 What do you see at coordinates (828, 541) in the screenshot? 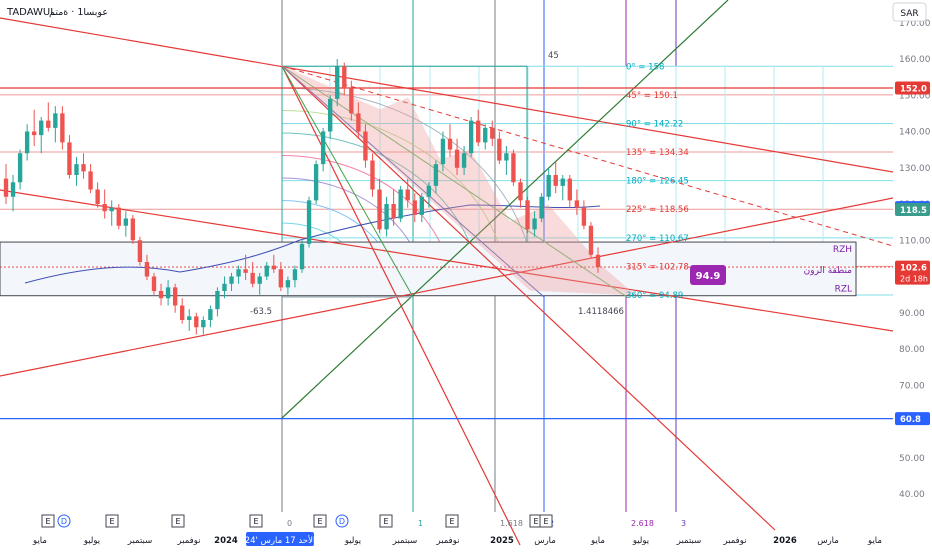
I see `x-tick-label: مارس` at bounding box center [828, 541].